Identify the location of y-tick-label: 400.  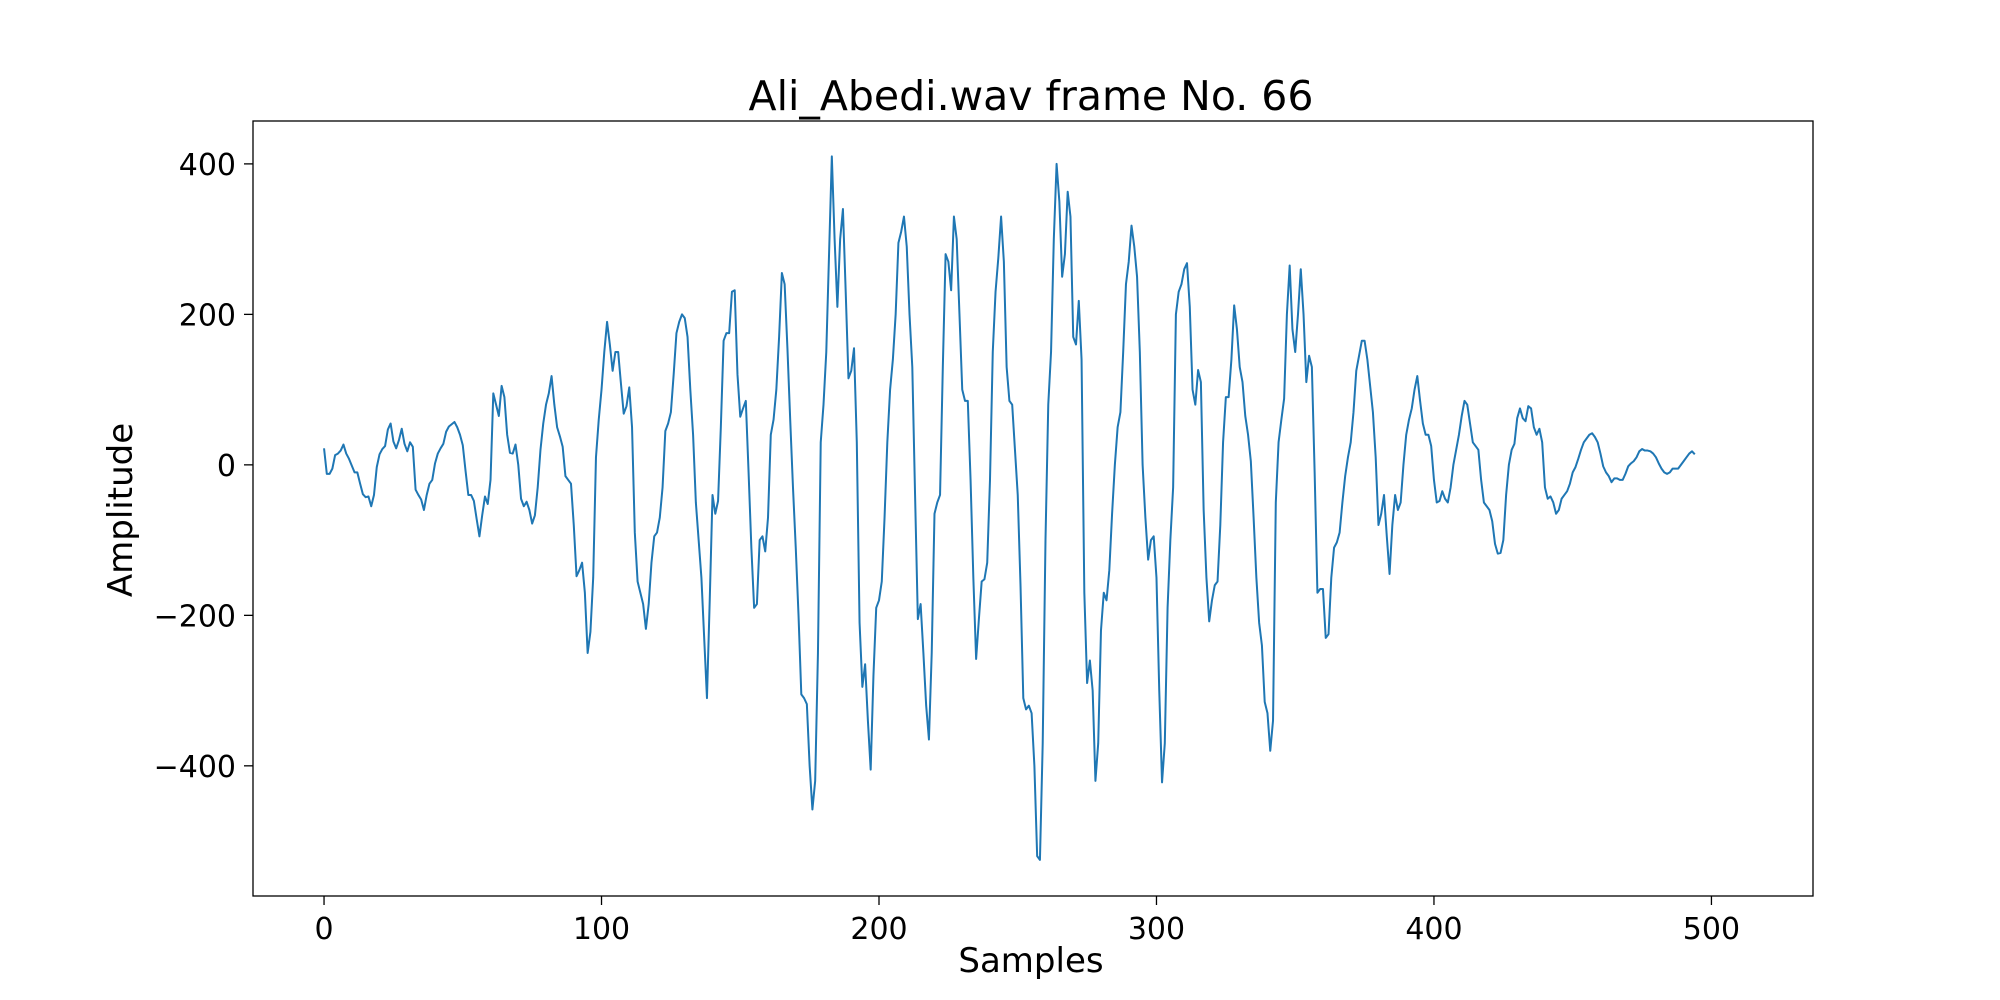
(207, 165).